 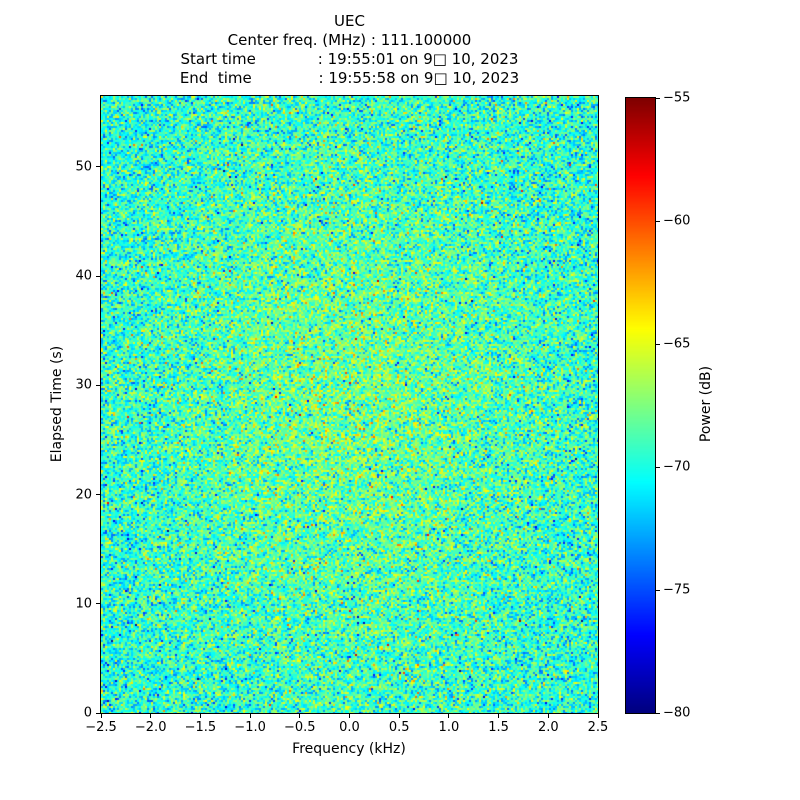 What do you see at coordinates (677, 98) in the screenshot?
I see `colorbar-tick-label: −55` at bounding box center [677, 98].